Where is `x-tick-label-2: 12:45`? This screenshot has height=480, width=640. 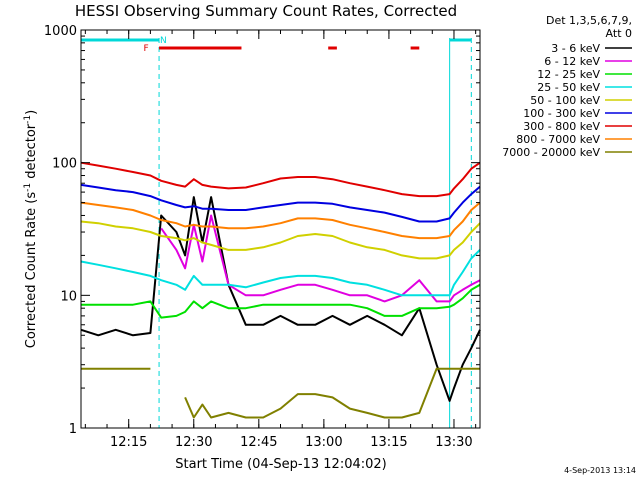 x-tick-label-2: 12:45 is located at coordinates (258, 442).